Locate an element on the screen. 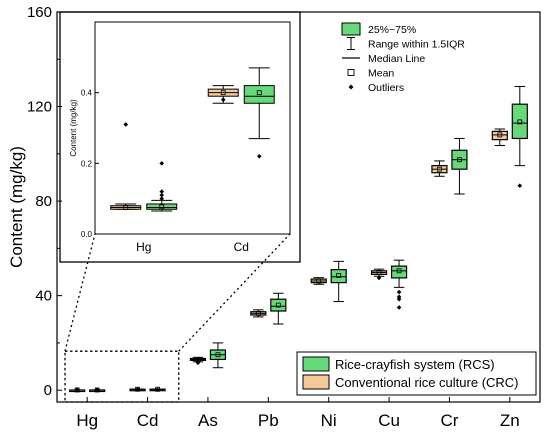 The width and height of the screenshot is (550, 434). stat-legend-25-75-label: 25%~75% is located at coordinates (392, 30).